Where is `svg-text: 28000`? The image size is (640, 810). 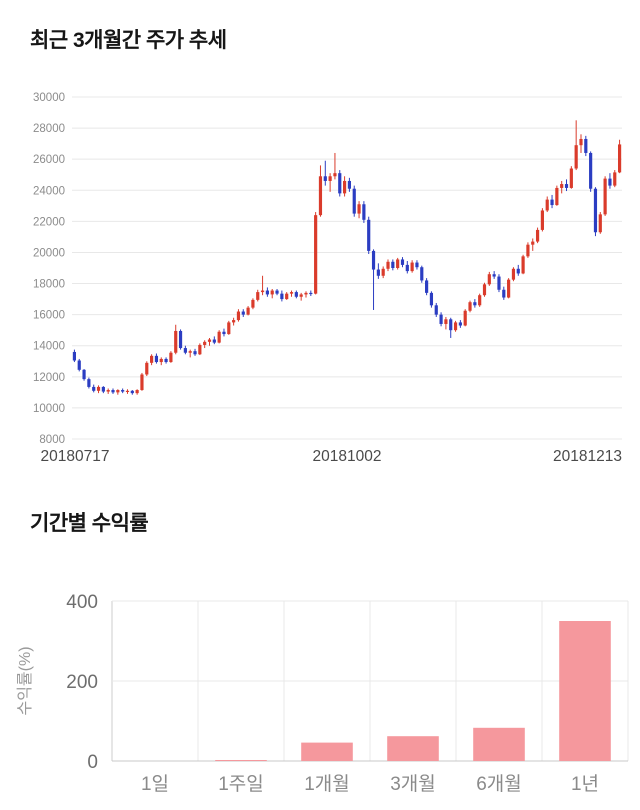 svg-text: 28000 is located at coordinates (49, 129).